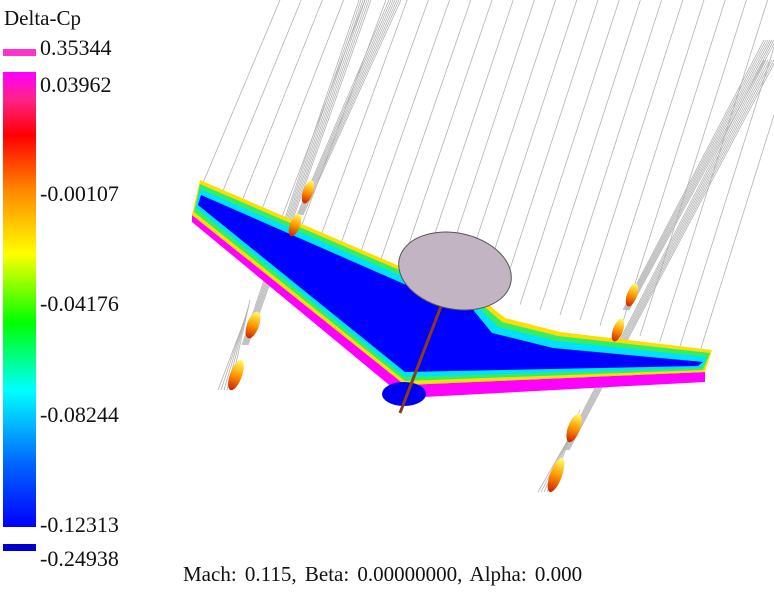  Describe the element at coordinates (76, 84) in the screenshot. I see `legend-tick-label: 0.03962` at that location.